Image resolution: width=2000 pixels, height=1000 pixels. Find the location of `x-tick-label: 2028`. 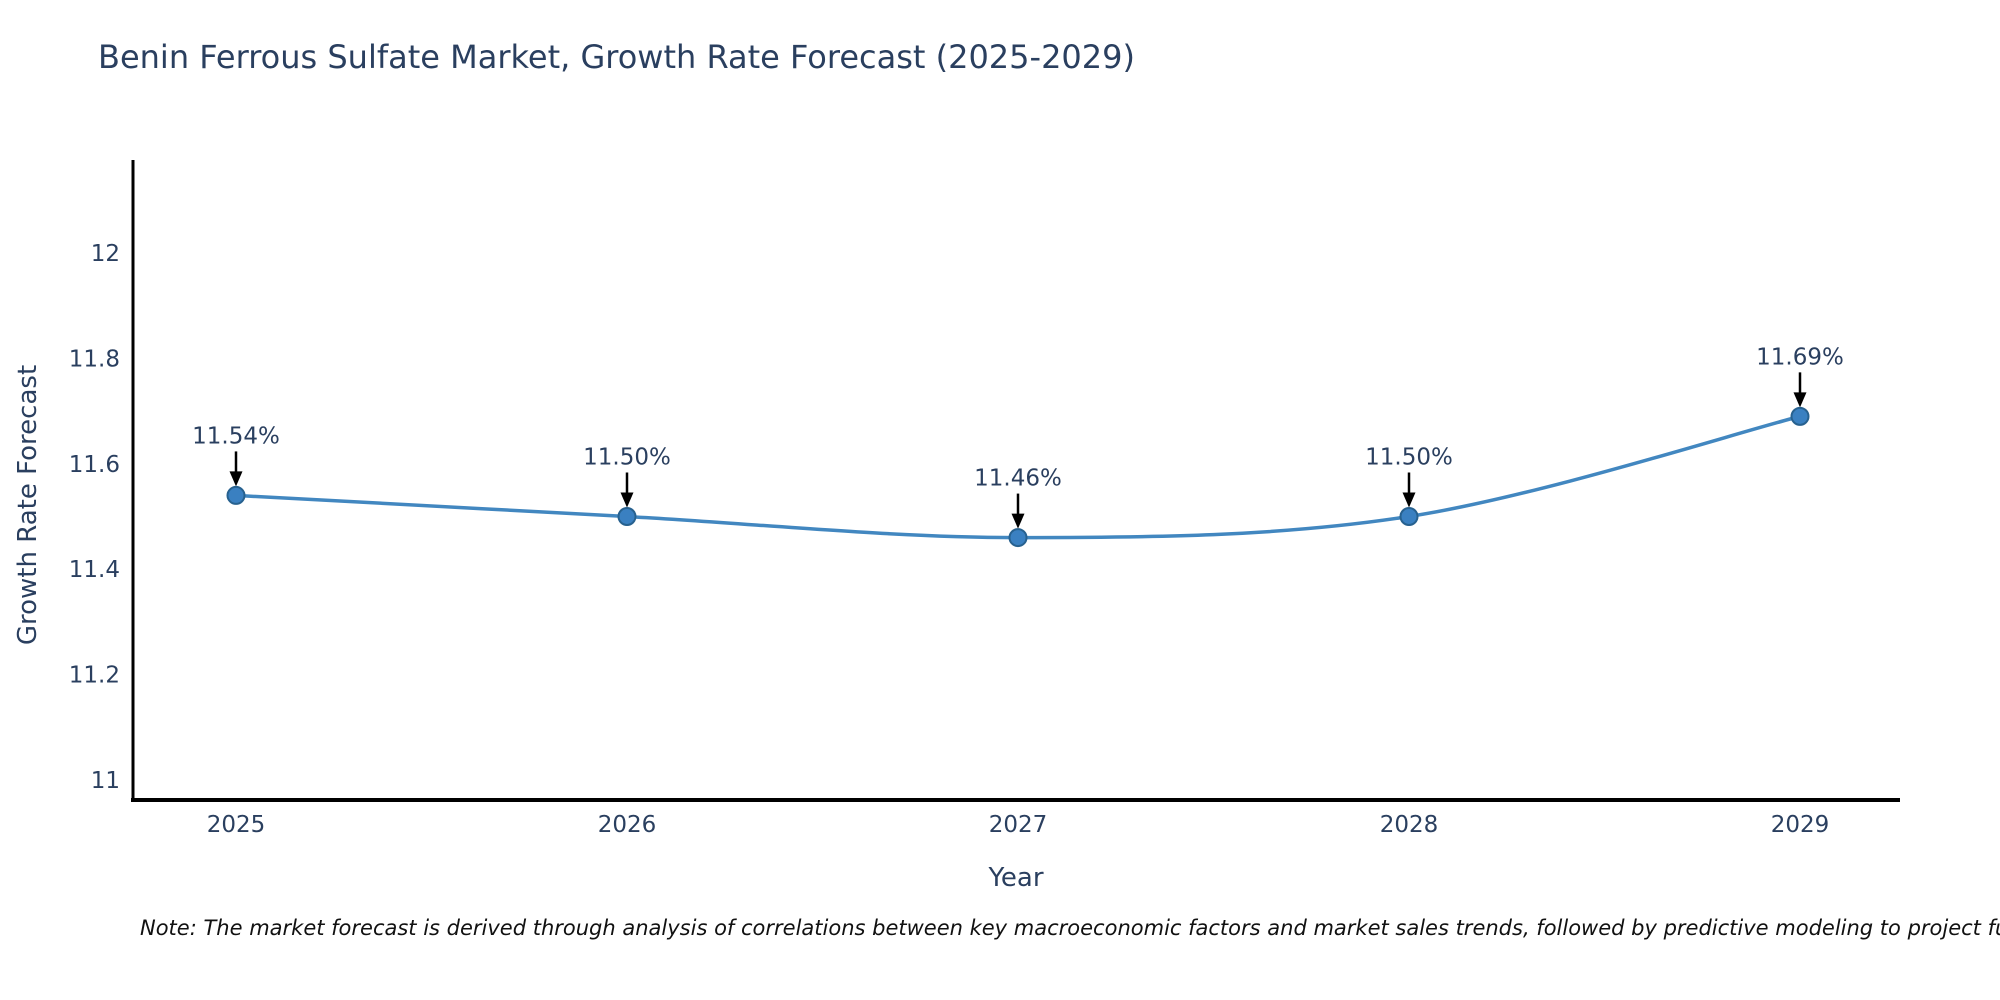

x-tick-label: 2028 is located at coordinates (1409, 825).